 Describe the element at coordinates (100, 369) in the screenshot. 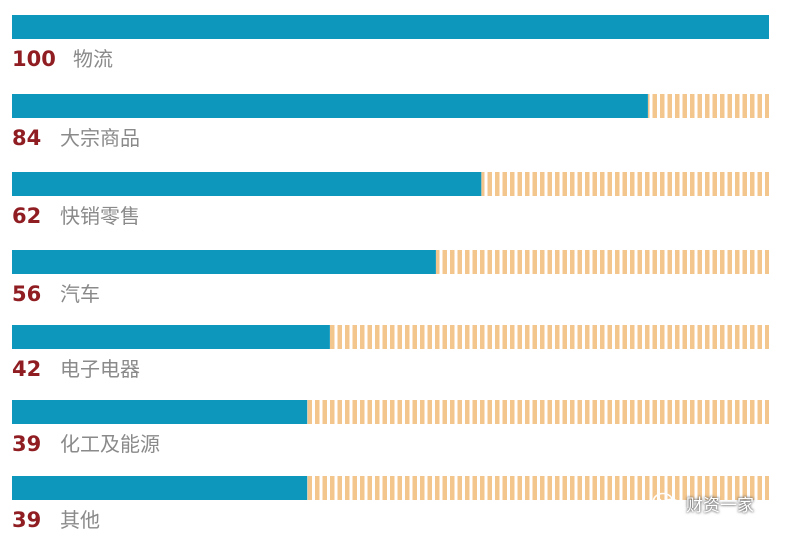

I see `bar-category-label: 电子电器` at that location.